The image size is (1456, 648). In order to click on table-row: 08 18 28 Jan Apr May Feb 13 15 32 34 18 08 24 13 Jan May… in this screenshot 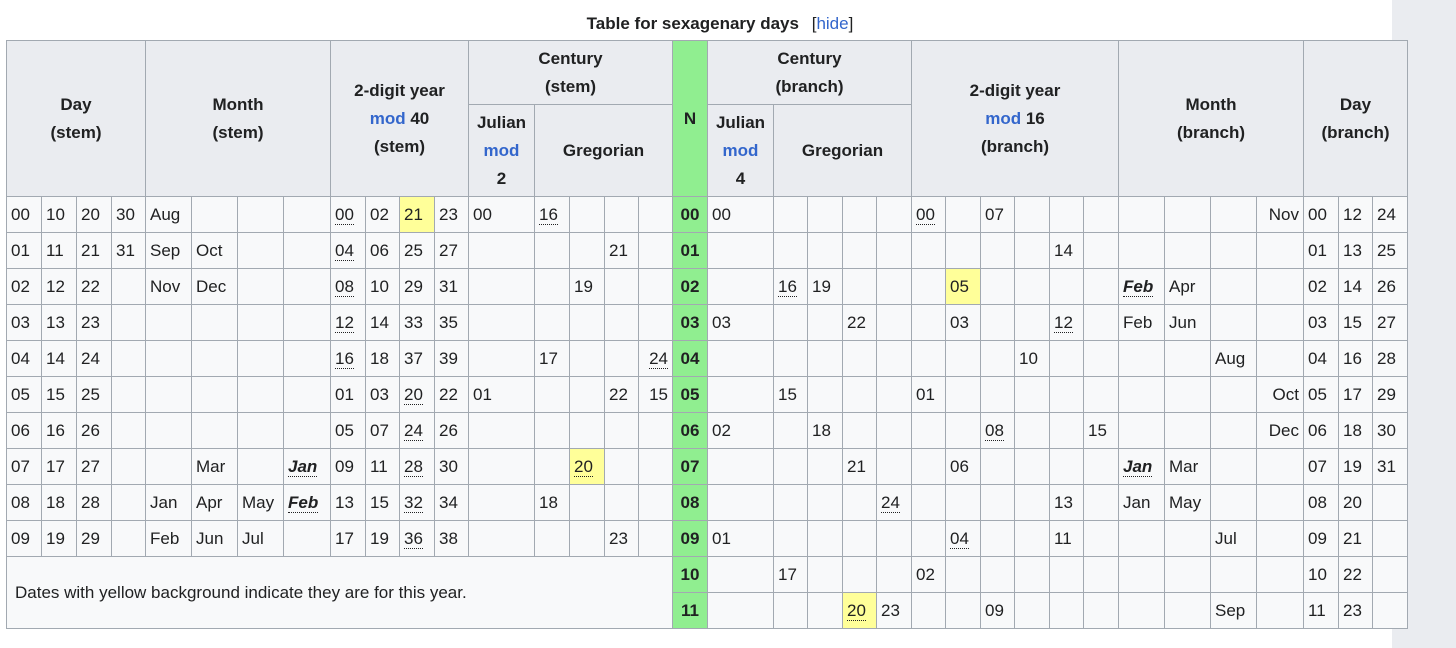, I will do `click(707, 502)`.